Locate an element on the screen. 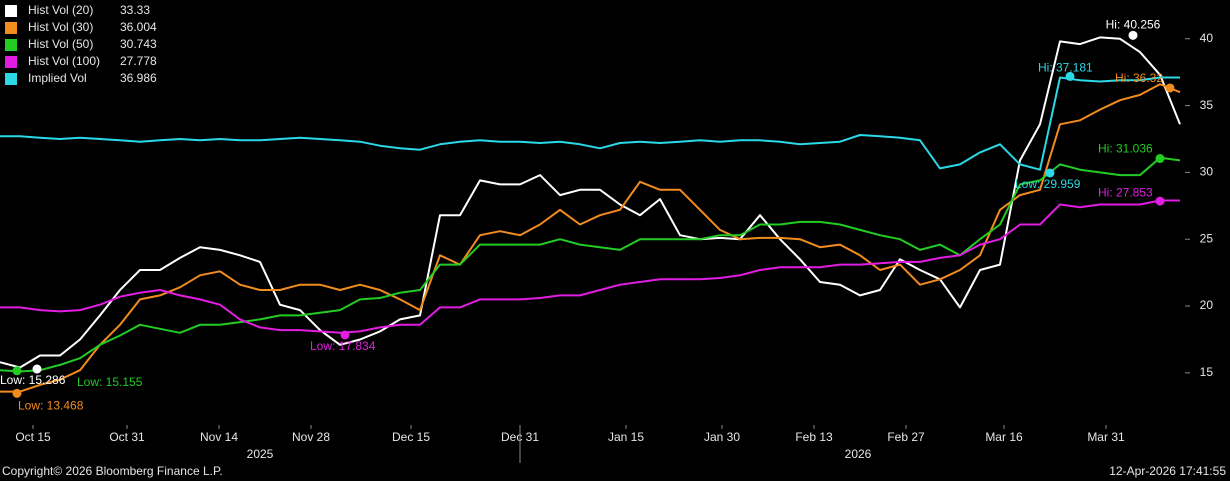  x-tick-label: Oct 31 is located at coordinates (127, 437).